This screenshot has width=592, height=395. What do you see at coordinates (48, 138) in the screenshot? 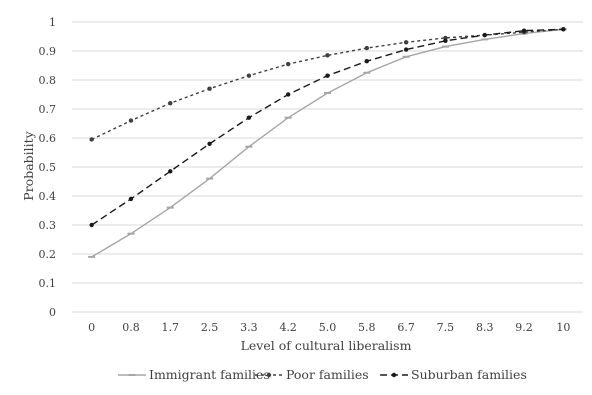
I see `y-tick-label: 0.6` at bounding box center [48, 138].